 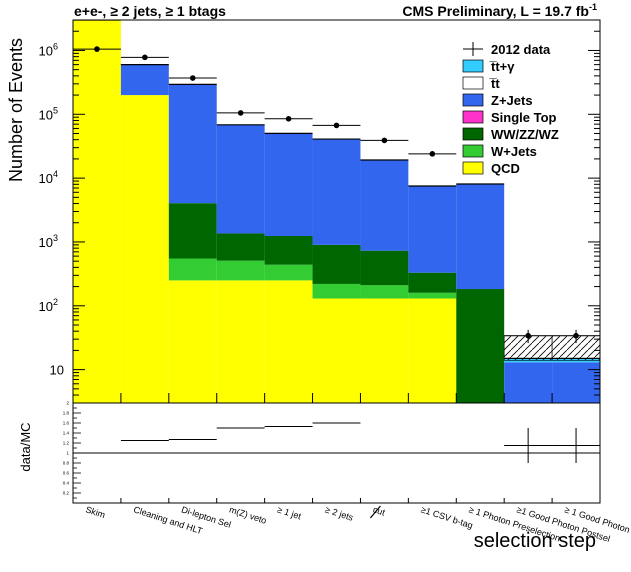 I want to click on ratio-y-tick-label: 0.4, so click(x=66, y=483).